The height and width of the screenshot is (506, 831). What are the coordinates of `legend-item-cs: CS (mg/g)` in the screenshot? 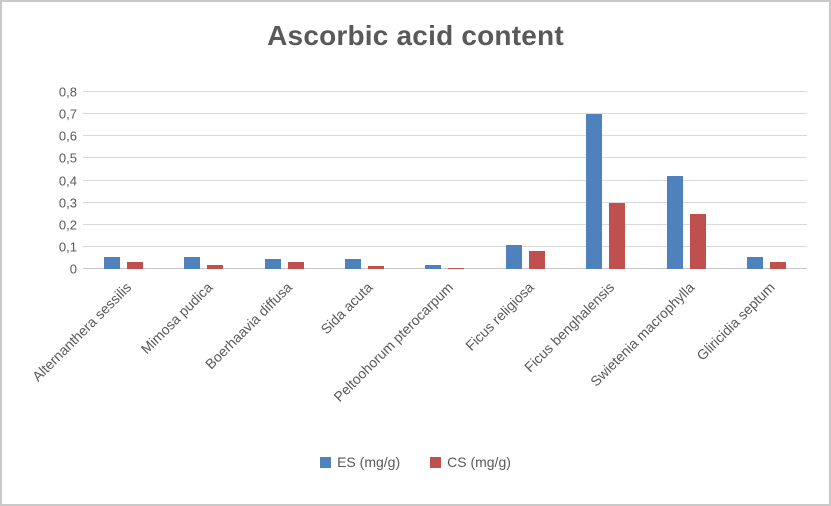 It's located at (470, 462).